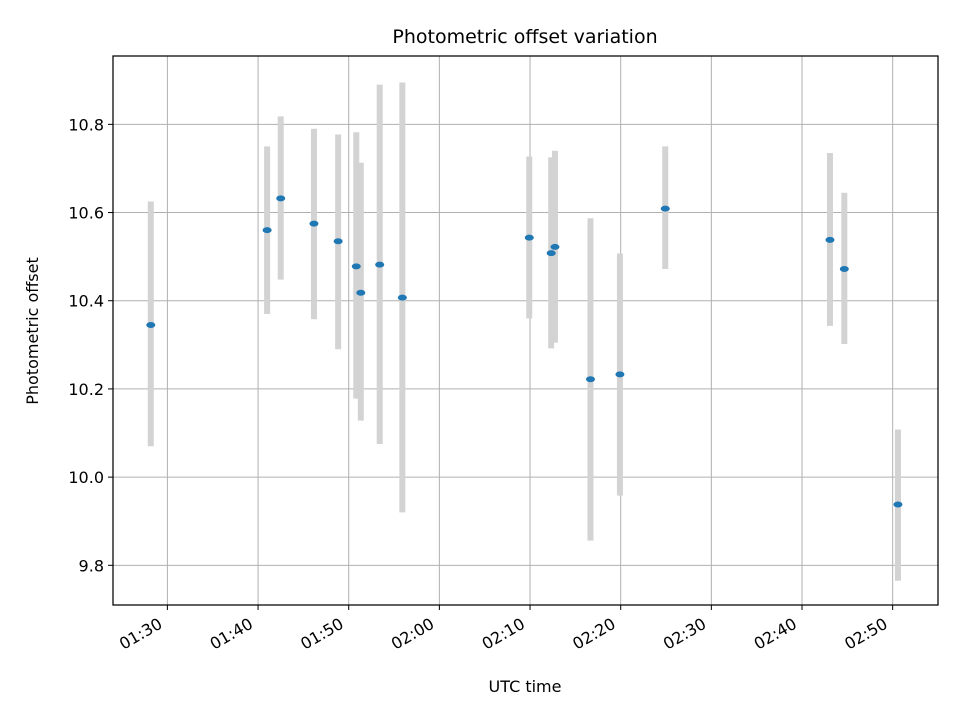 This screenshot has width=960, height=720. Describe the element at coordinates (90, 345) in the screenshot. I see `y-axis-ticks: 9.8 10.0 10.2 10.4 10.6 10.8` at that location.